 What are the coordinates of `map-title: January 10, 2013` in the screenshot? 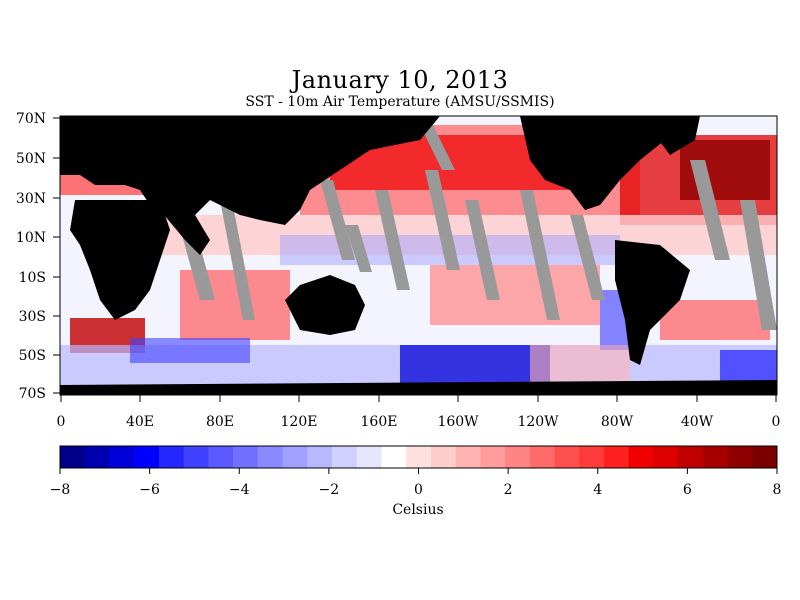 It's located at (400, 80).